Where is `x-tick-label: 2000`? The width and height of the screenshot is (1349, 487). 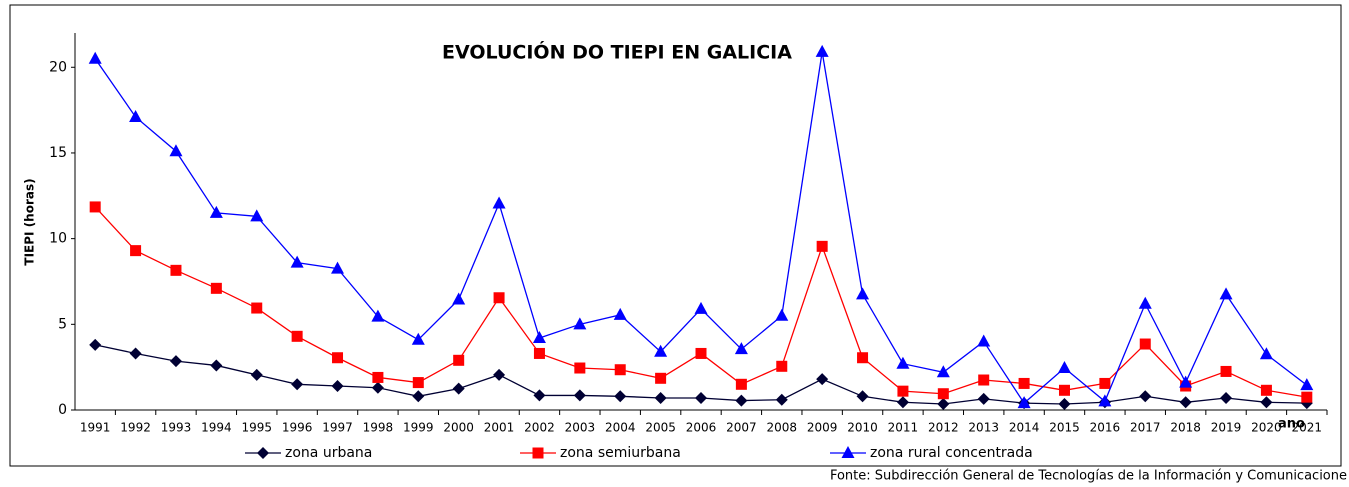 x-tick-label: 2000 is located at coordinates (458, 428).